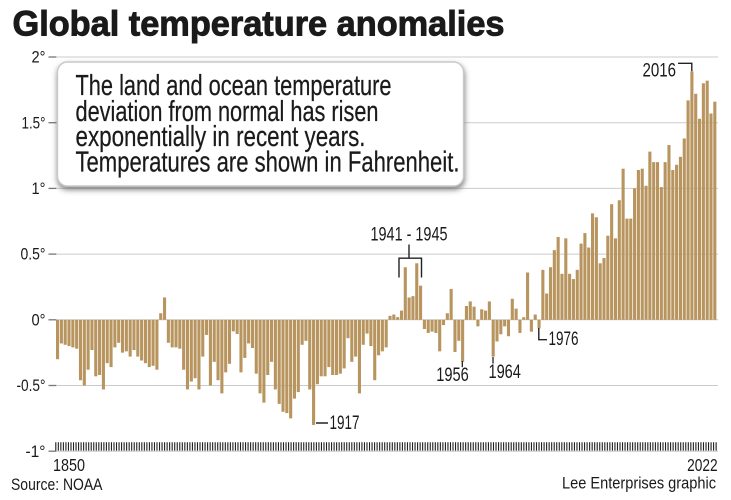 This screenshot has width=731, height=500. Describe the element at coordinates (39, 57) in the screenshot. I see `svg-text: 2°` at that location.